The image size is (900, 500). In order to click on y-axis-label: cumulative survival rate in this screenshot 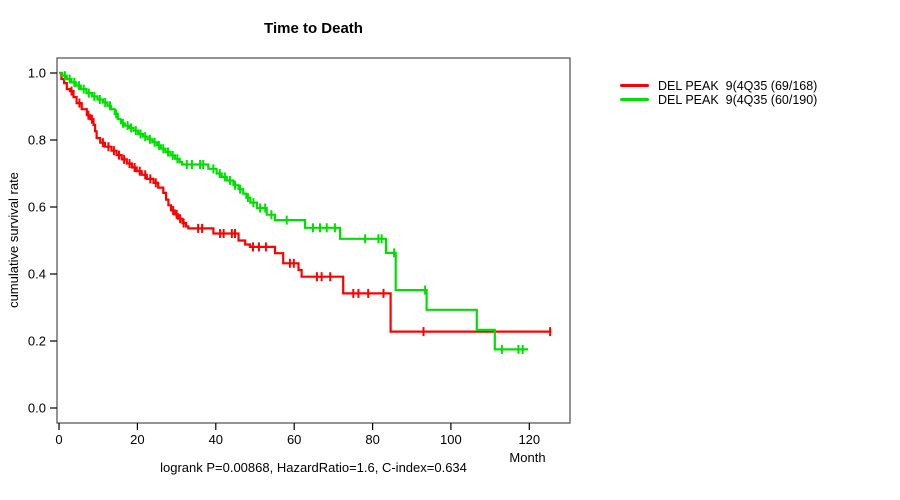, I will do `click(13, 240)`.